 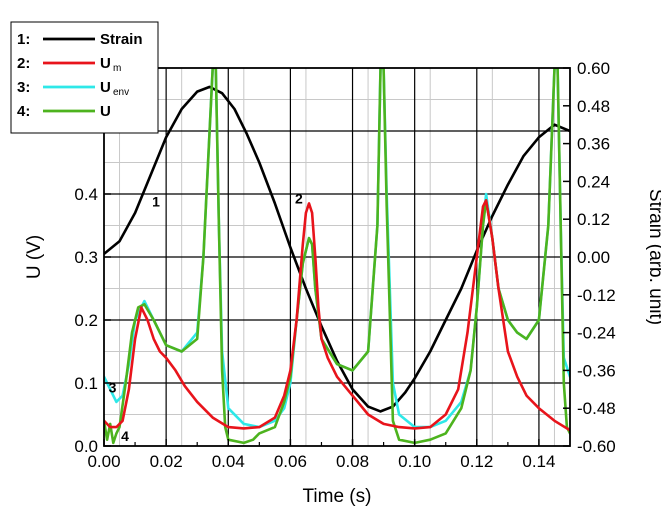 I want to click on annotation-label: 2, so click(x=299, y=198).